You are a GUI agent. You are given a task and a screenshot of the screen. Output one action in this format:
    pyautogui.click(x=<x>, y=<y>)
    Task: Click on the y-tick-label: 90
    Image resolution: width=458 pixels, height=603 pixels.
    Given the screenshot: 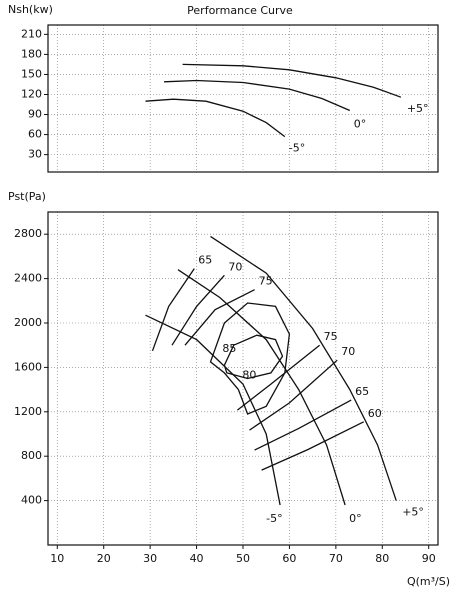 What is the action you would take?
    pyautogui.click(x=35, y=114)
    